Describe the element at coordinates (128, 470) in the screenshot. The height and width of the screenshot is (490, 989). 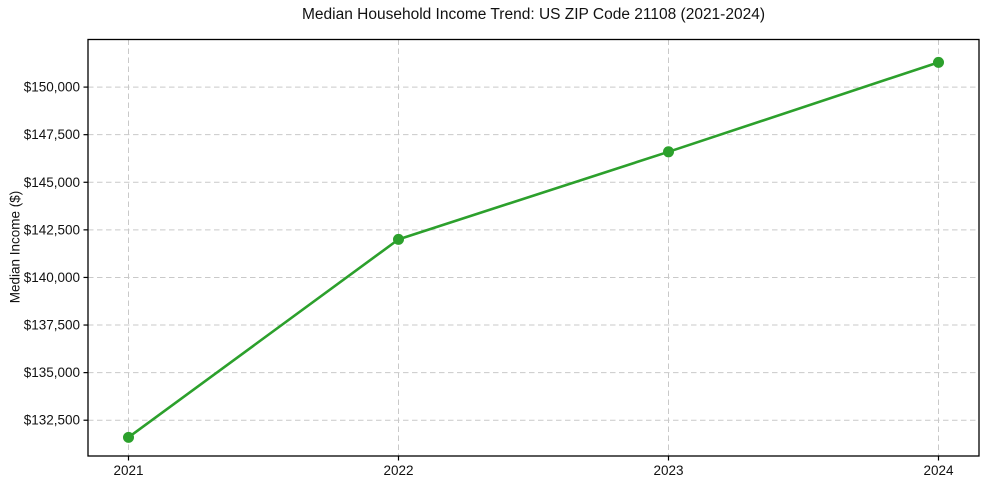
I see `x-tick-label: 2021` at that location.